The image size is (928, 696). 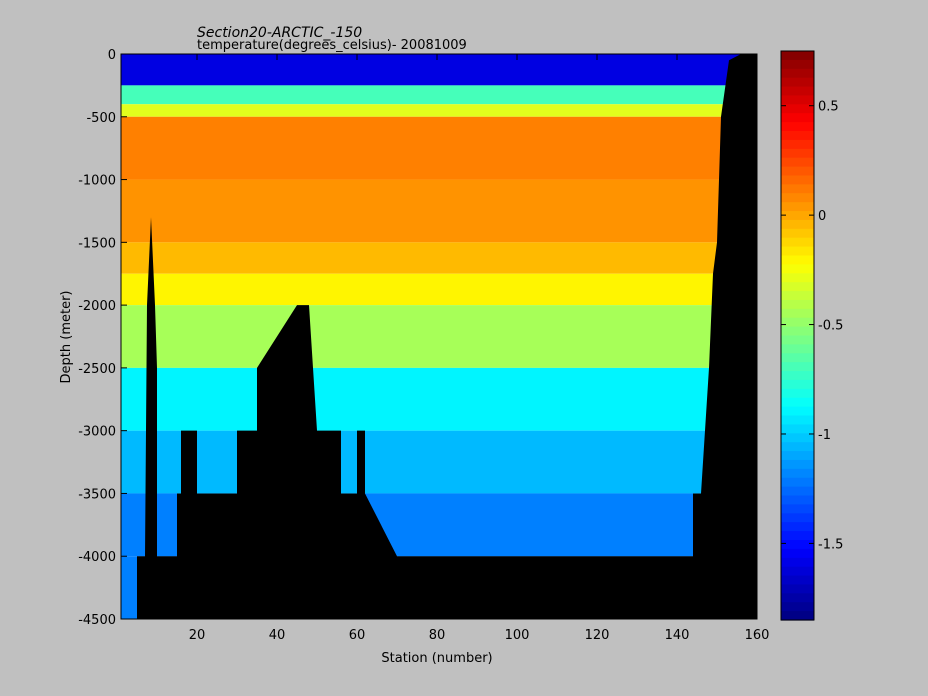 What do you see at coordinates (822, 216) in the screenshot?
I see `colorbar-tick-label: 0` at bounding box center [822, 216].